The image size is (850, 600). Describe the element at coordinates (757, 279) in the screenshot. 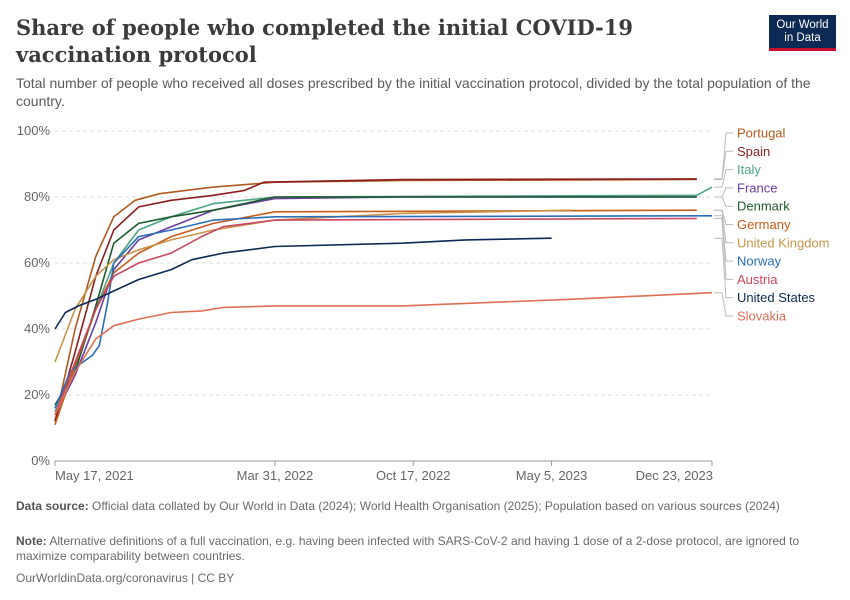

I see `legend-label-austria: Austria` at that location.